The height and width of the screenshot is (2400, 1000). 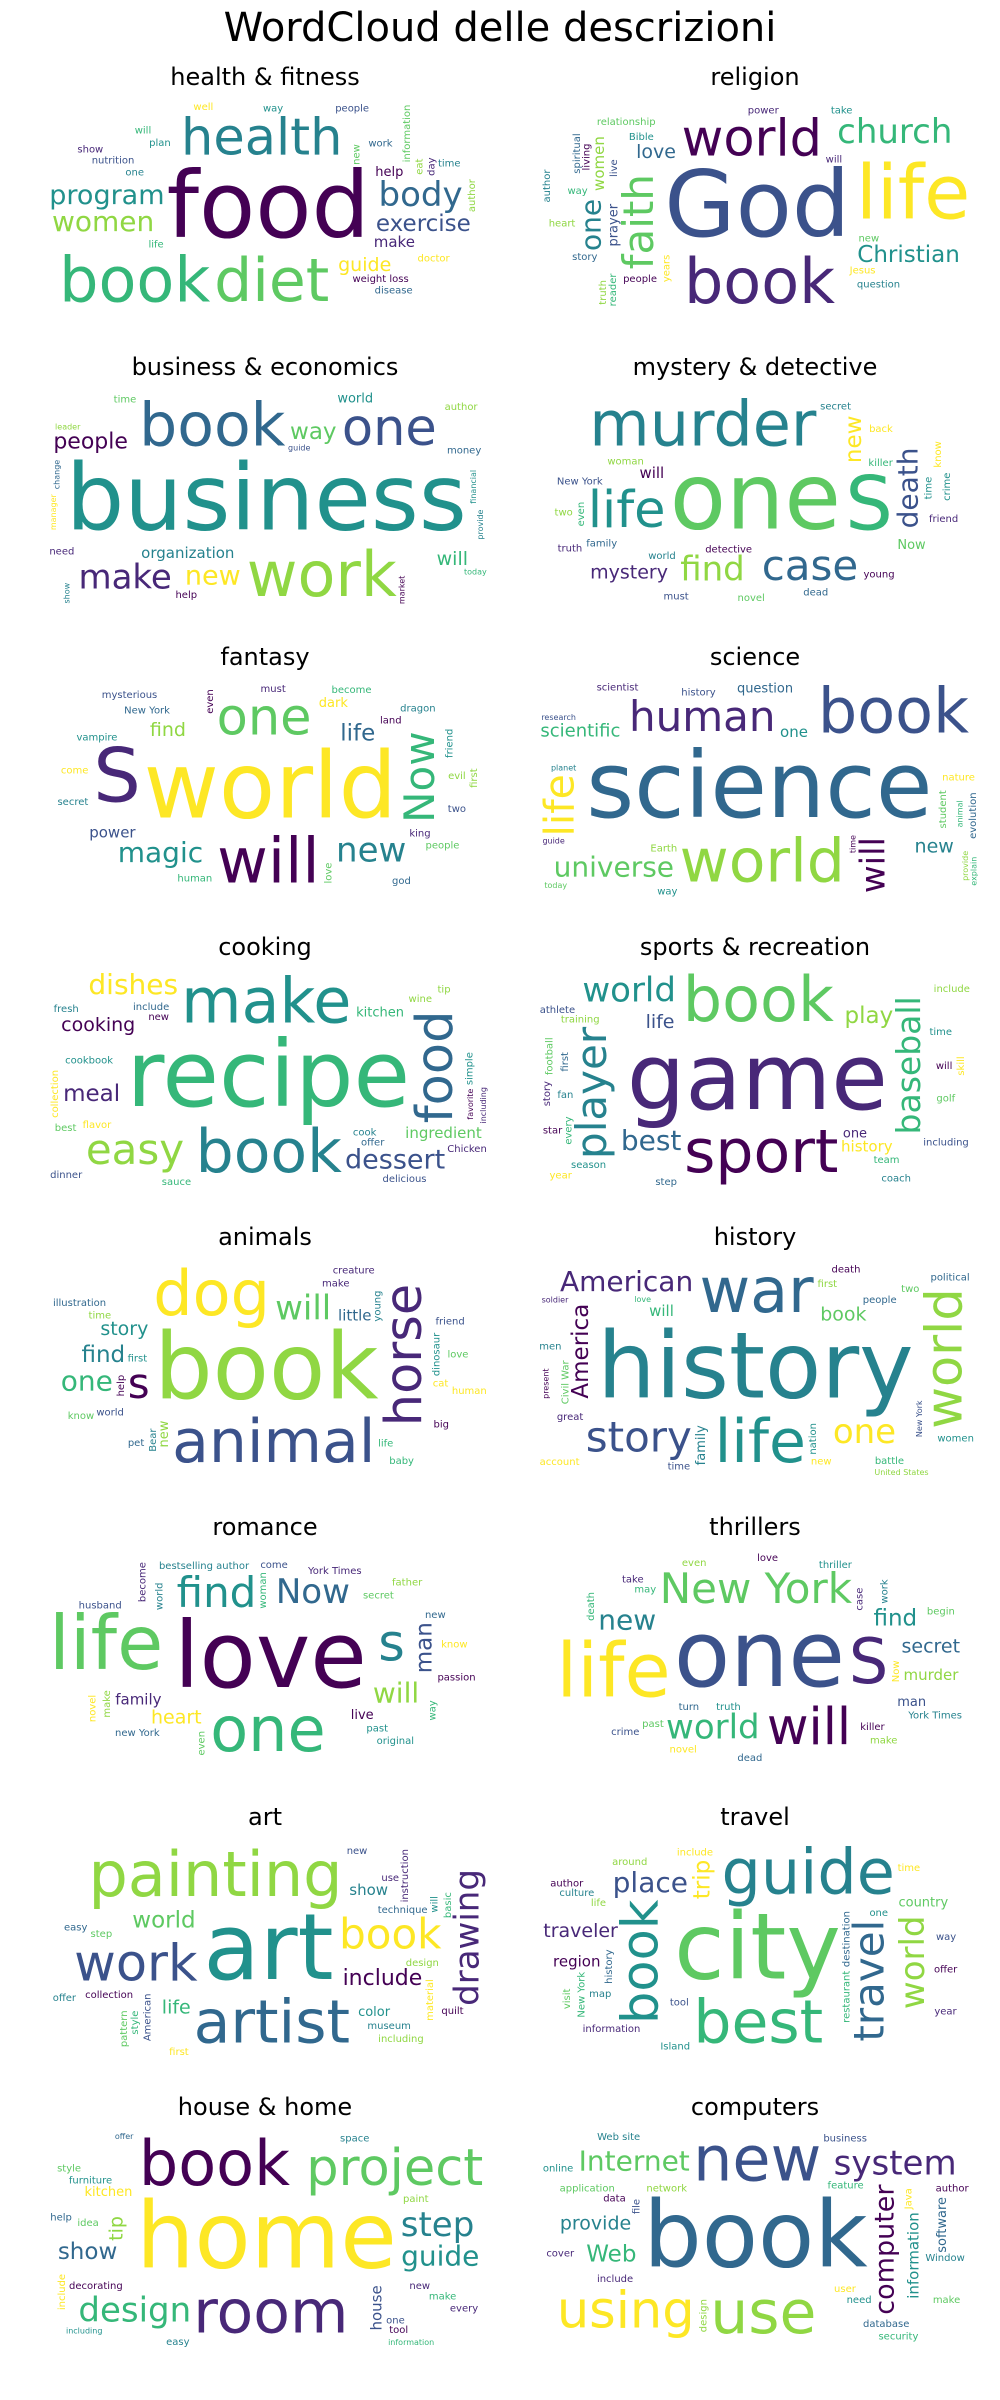 What do you see at coordinates (112, 833) in the screenshot?
I see `cloud-word: power` at bounding box center [112, 833].